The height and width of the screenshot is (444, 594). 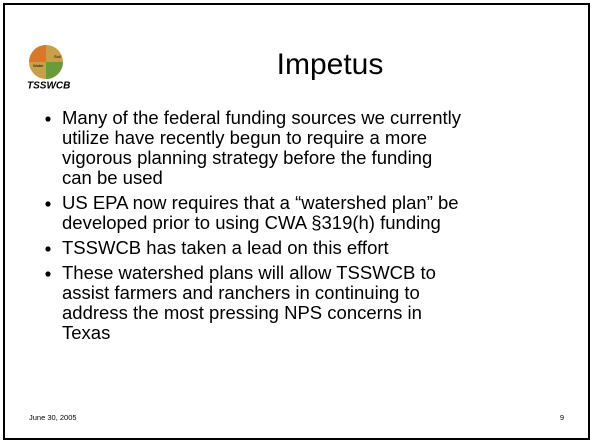 What do you see at coordinates (562, 417) in the screenshot?
I see `page-number: 9` at bounding box center [562, 417].